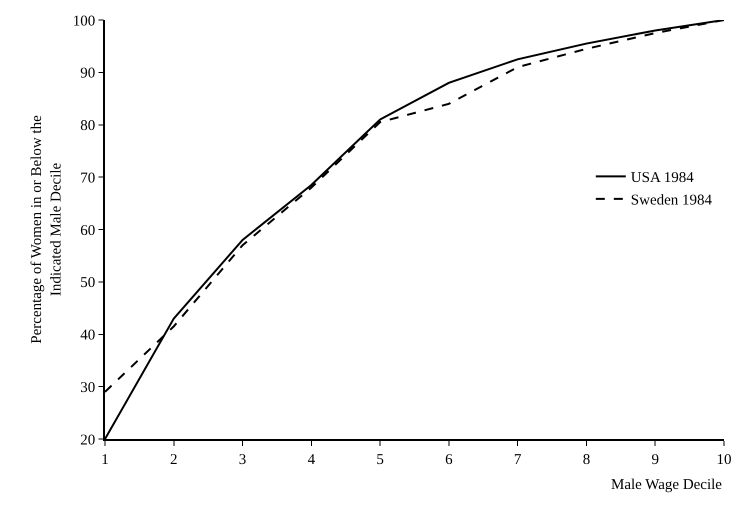  Describe the element at coordinates (449, 460) in the screenshot. I see `x-tick-label: 6` at that location.